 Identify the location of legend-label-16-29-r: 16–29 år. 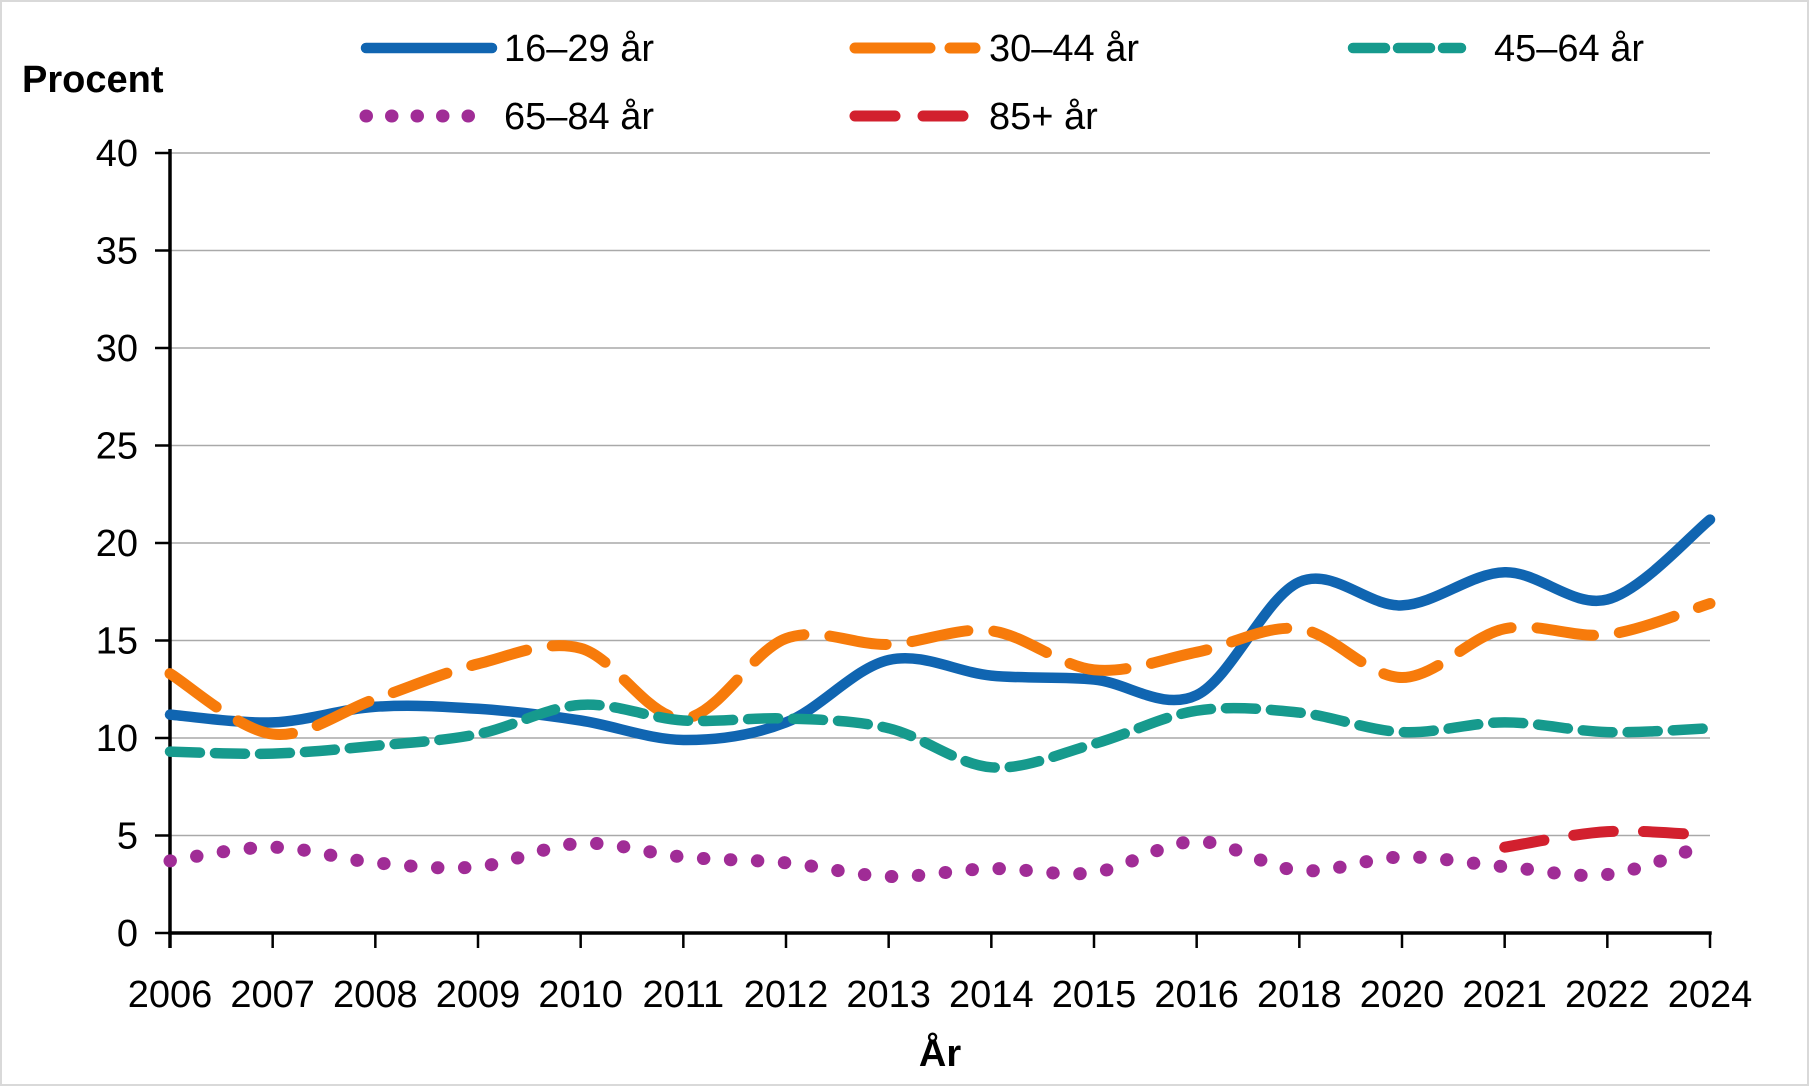
(579, 49).